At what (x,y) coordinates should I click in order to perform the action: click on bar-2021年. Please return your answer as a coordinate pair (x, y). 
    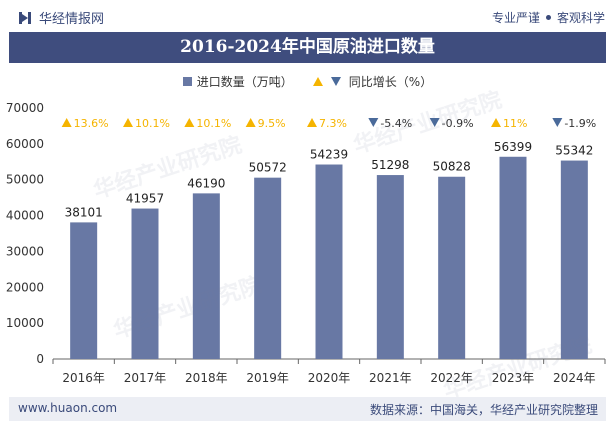
    Looking at the image, I should click on (390, 267).